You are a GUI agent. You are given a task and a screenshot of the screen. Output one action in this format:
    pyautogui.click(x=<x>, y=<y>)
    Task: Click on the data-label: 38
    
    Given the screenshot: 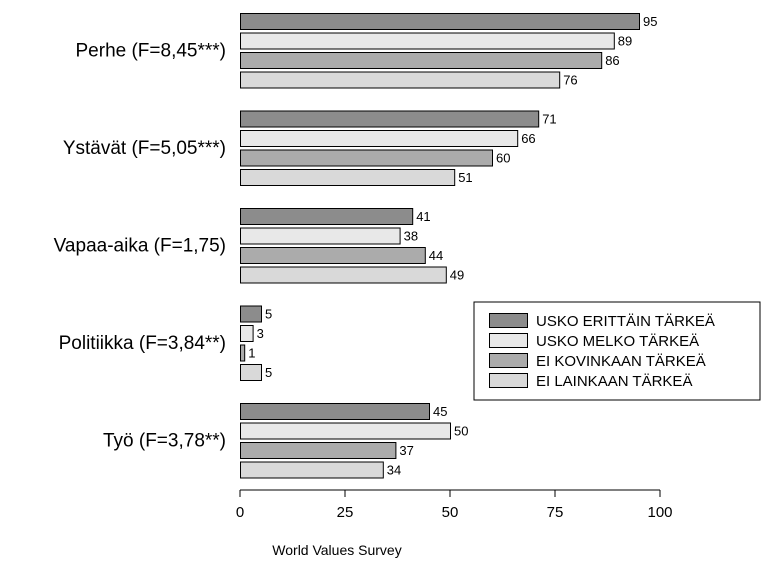 What is the action you would take?
    pyautogui.click(x=411, y=236)
    